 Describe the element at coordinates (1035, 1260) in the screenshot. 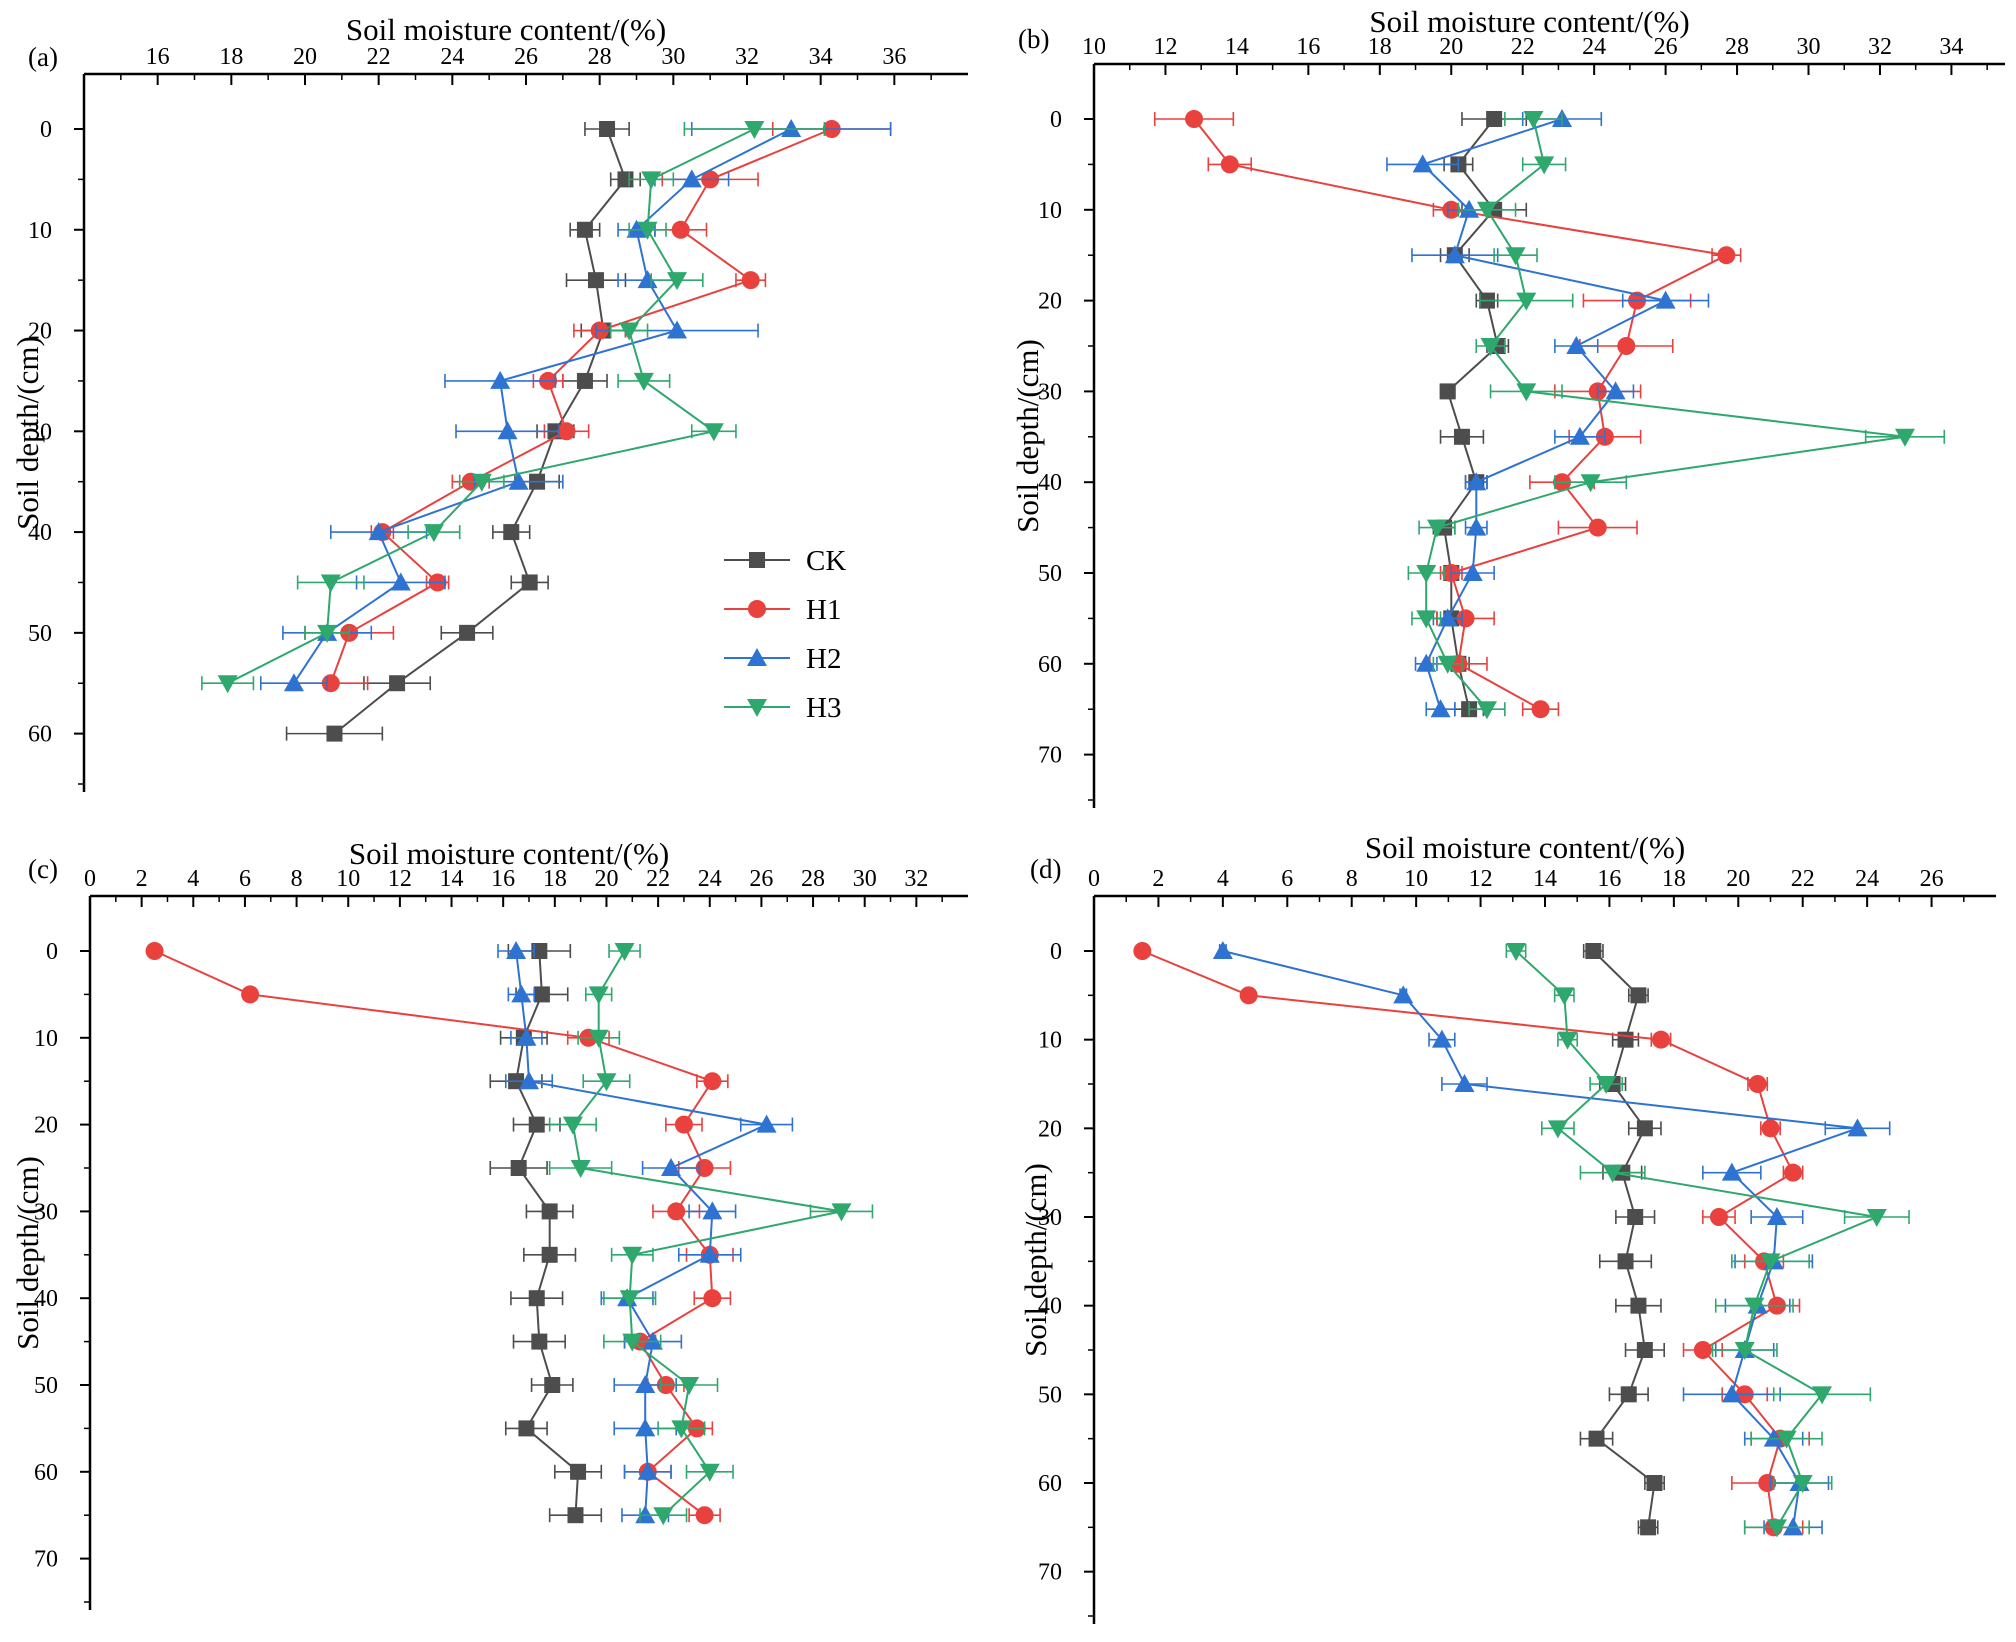

I see `y-axis-label: Soil depth/(cm)` at that location.